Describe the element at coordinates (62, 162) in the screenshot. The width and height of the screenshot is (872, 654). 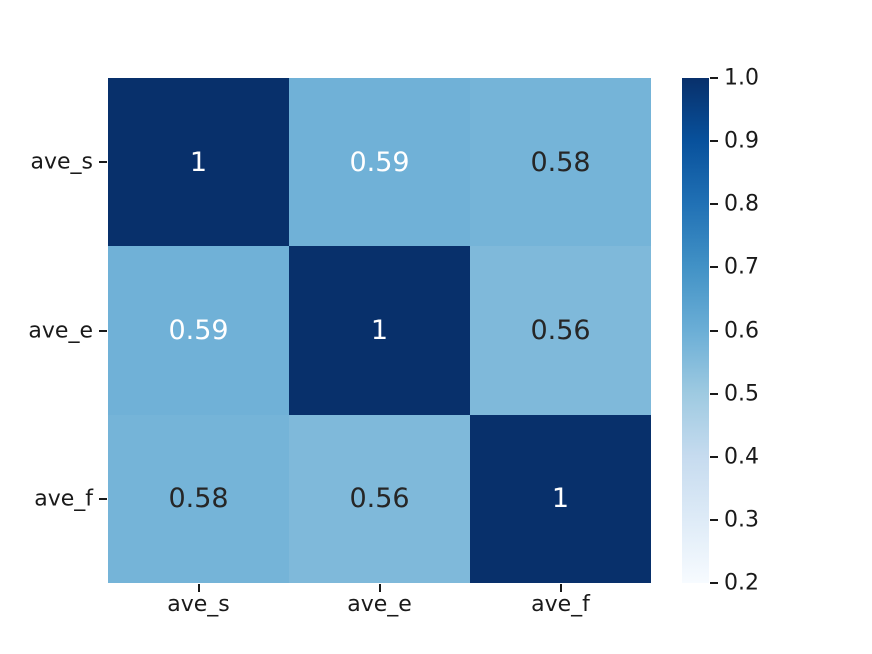
I see `y-tick-label-ave_s: ave_s` at that location.